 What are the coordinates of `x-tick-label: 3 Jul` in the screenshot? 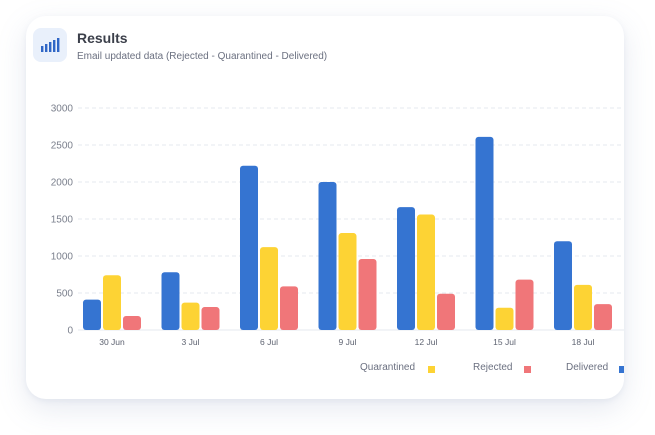 It's located at (191, 342).